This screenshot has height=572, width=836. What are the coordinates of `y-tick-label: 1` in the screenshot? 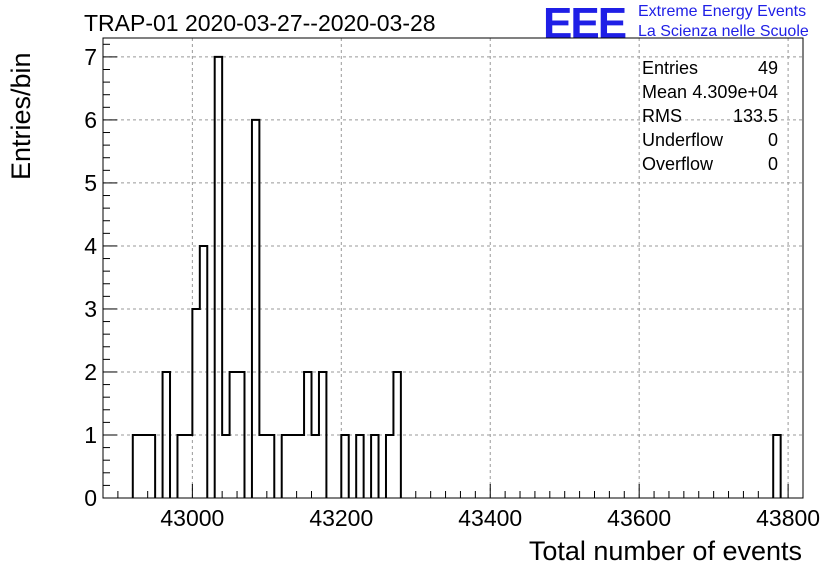 It's located at (90, 435).